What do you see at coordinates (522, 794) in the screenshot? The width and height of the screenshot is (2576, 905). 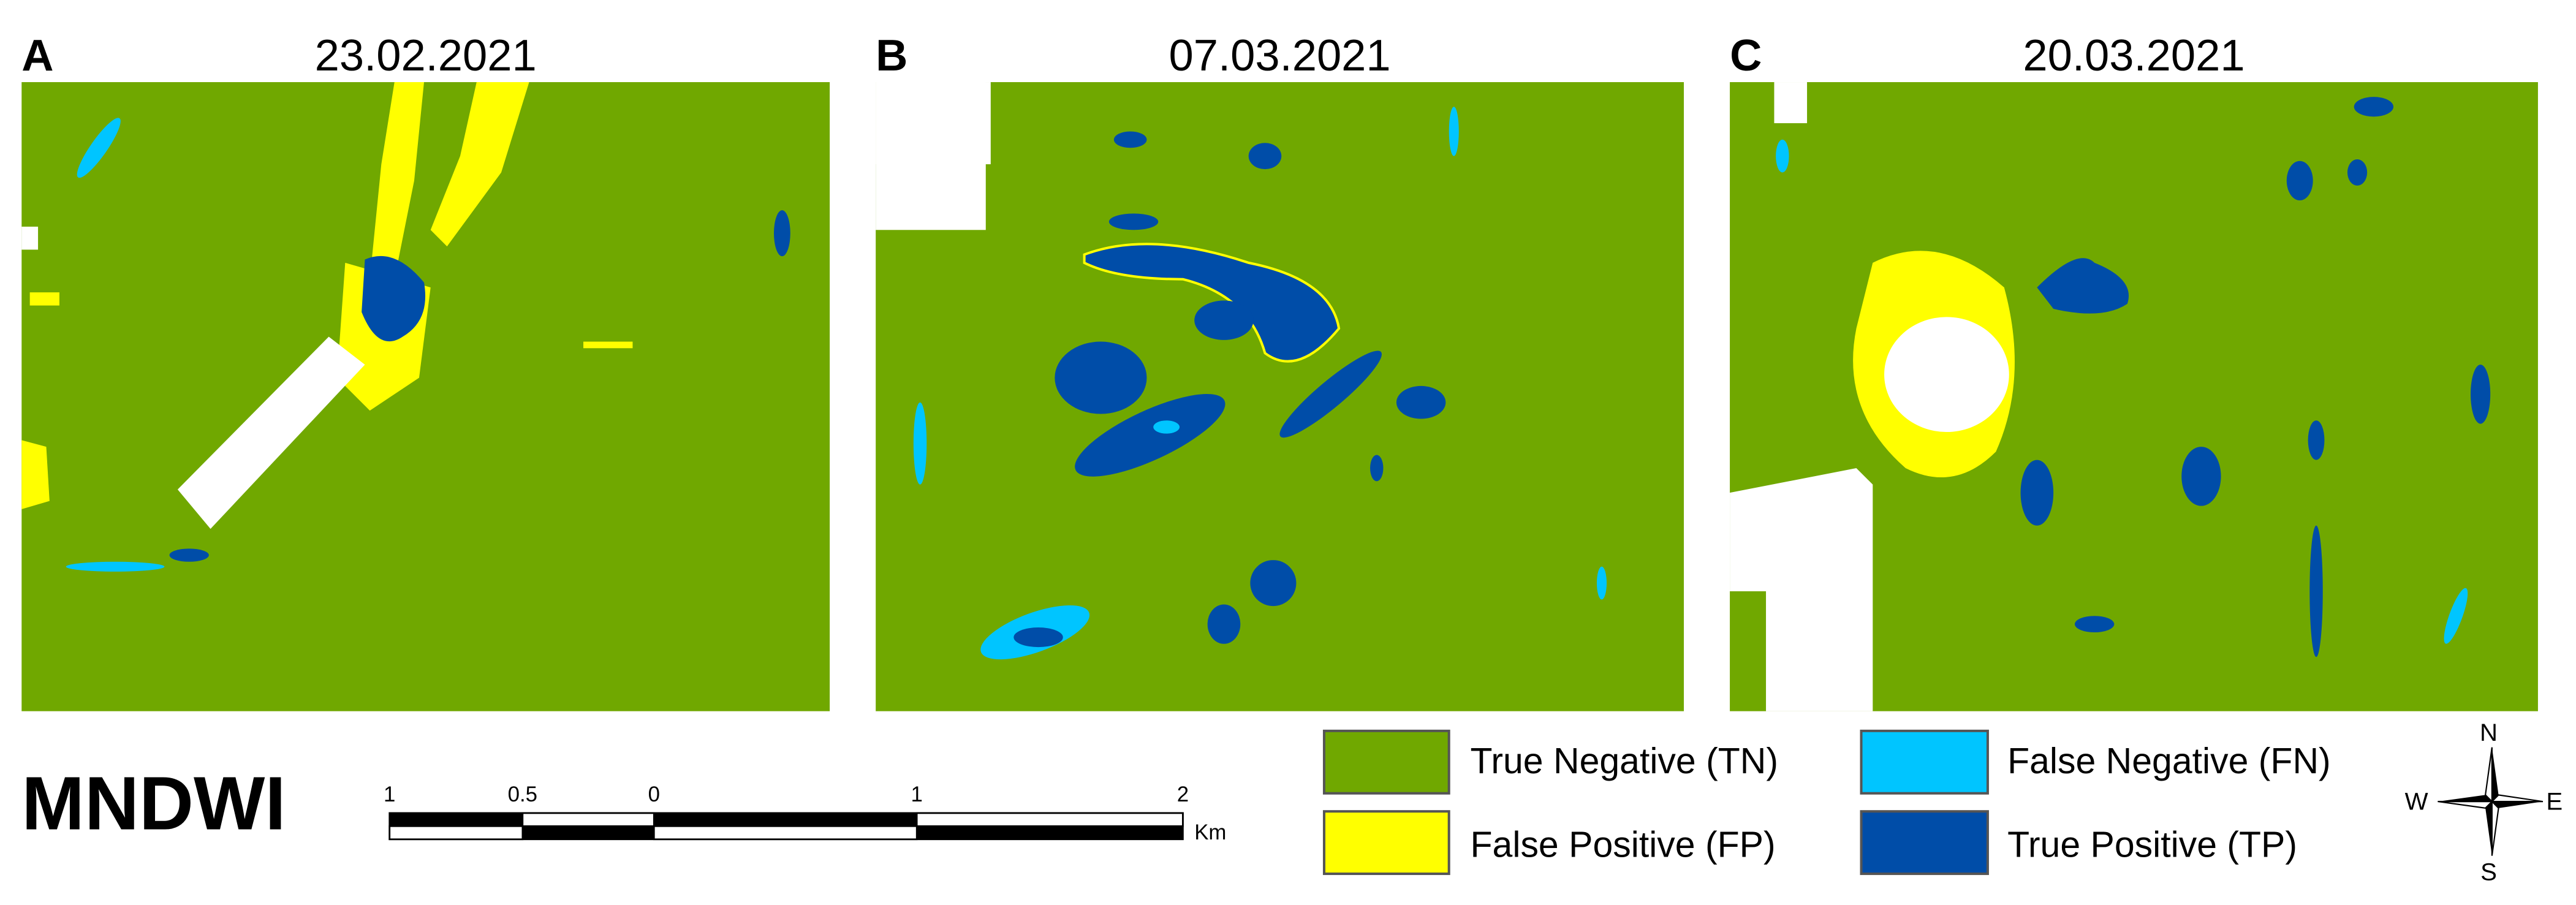 I see `scale-tick-label: 0.5` at bounding box center [522, 794].